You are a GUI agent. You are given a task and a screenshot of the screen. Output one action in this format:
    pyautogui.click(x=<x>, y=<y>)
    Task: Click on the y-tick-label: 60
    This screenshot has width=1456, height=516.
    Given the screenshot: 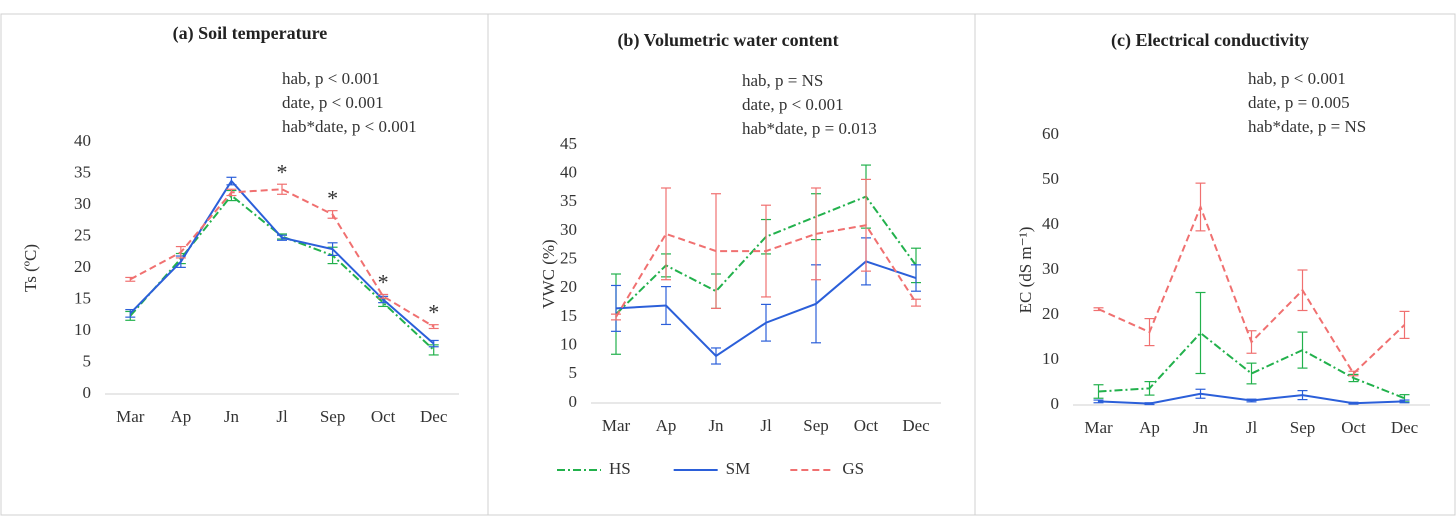 What is the action you would take?
    pyautogui.click(x=1050, y=133)
    